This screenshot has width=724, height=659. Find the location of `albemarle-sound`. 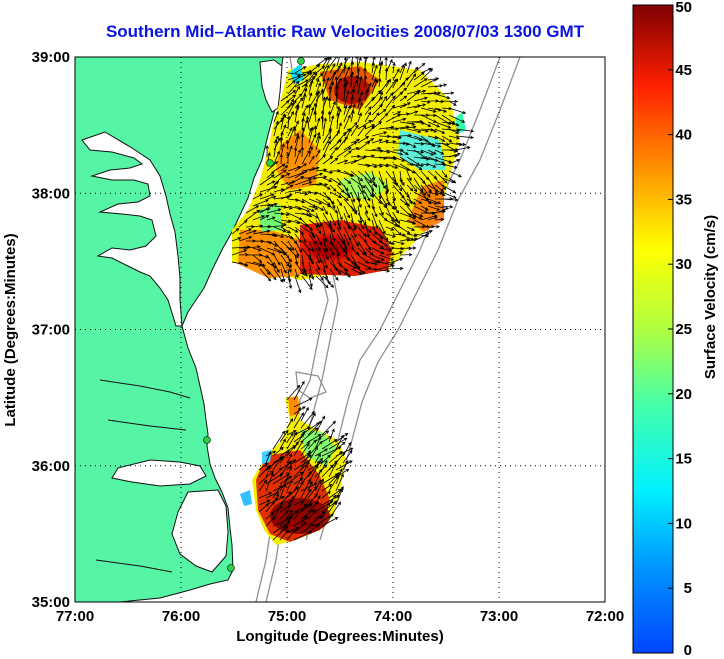

albemarle-sound is located at coordinates (159, 473).